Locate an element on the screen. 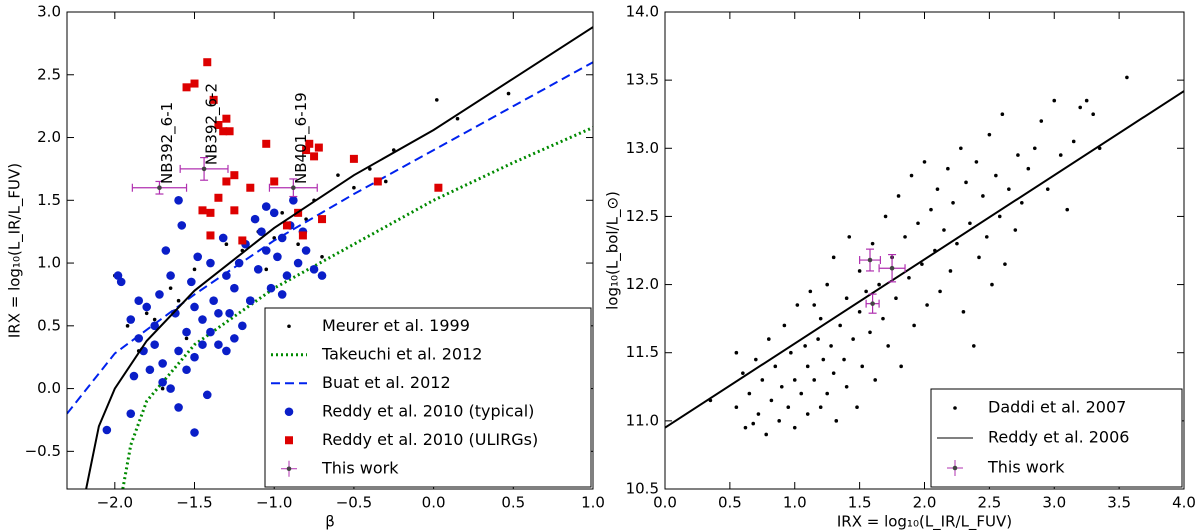 The height and width of the screenshot is (532, 1200). annotation: NB401_6-19 is located at coordinates (301, 138).